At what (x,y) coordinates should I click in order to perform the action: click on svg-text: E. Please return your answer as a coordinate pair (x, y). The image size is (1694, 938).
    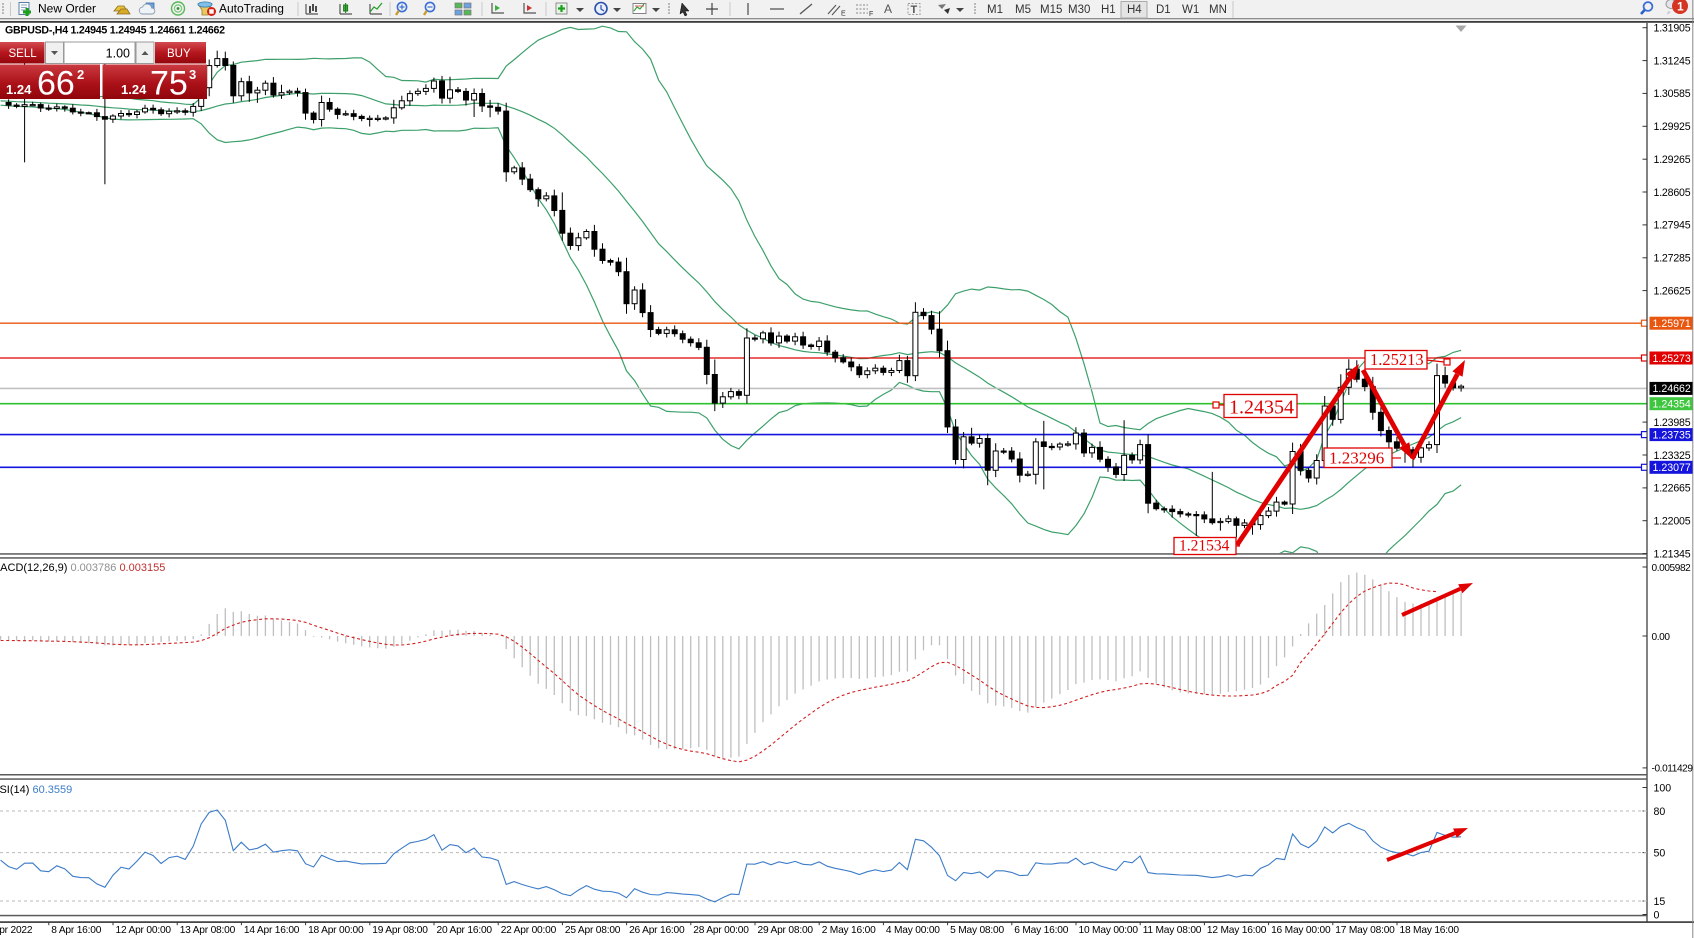
    Looking at the image, I should click on (843, 14).